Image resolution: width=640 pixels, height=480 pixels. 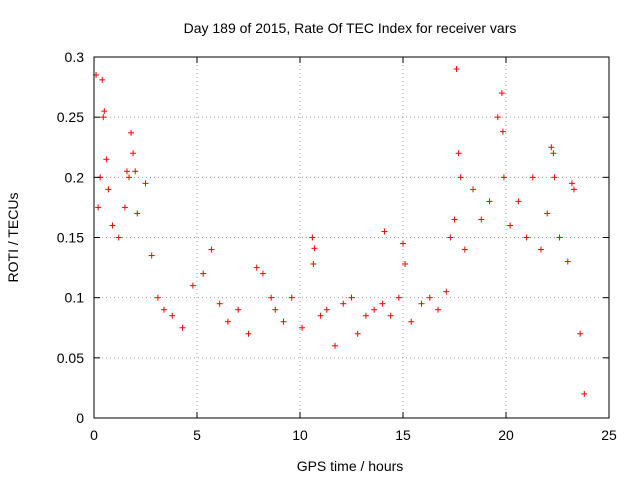 What do you see at coordinates (609, 435) in the screenshot?
I see `x-tick-label: 25` at bounding box center [609, 435].